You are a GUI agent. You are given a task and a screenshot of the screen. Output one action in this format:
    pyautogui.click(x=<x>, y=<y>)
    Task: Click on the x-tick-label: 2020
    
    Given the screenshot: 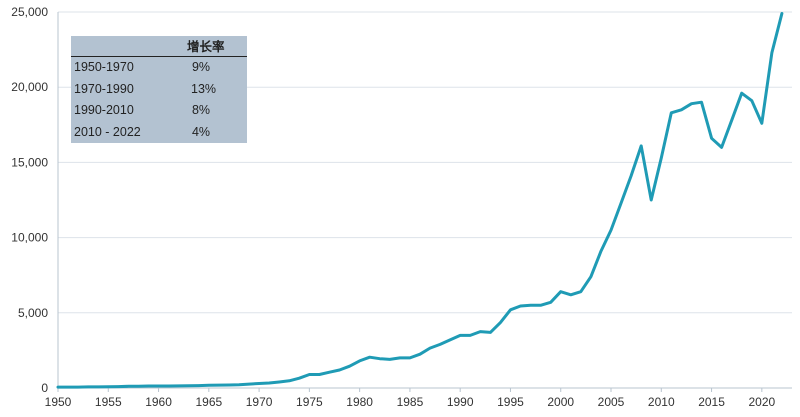 What is the action you would take?
    pyautogui.click(x=761, y=402)
    